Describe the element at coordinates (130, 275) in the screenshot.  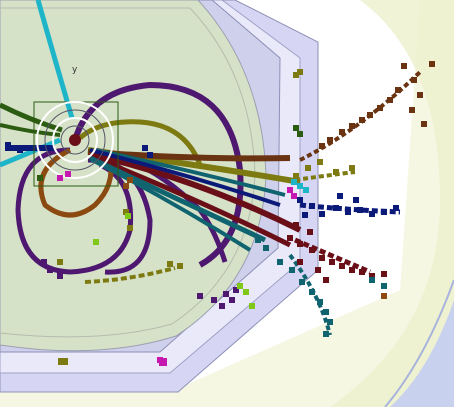
I see `track-olive-bottom` at that location.